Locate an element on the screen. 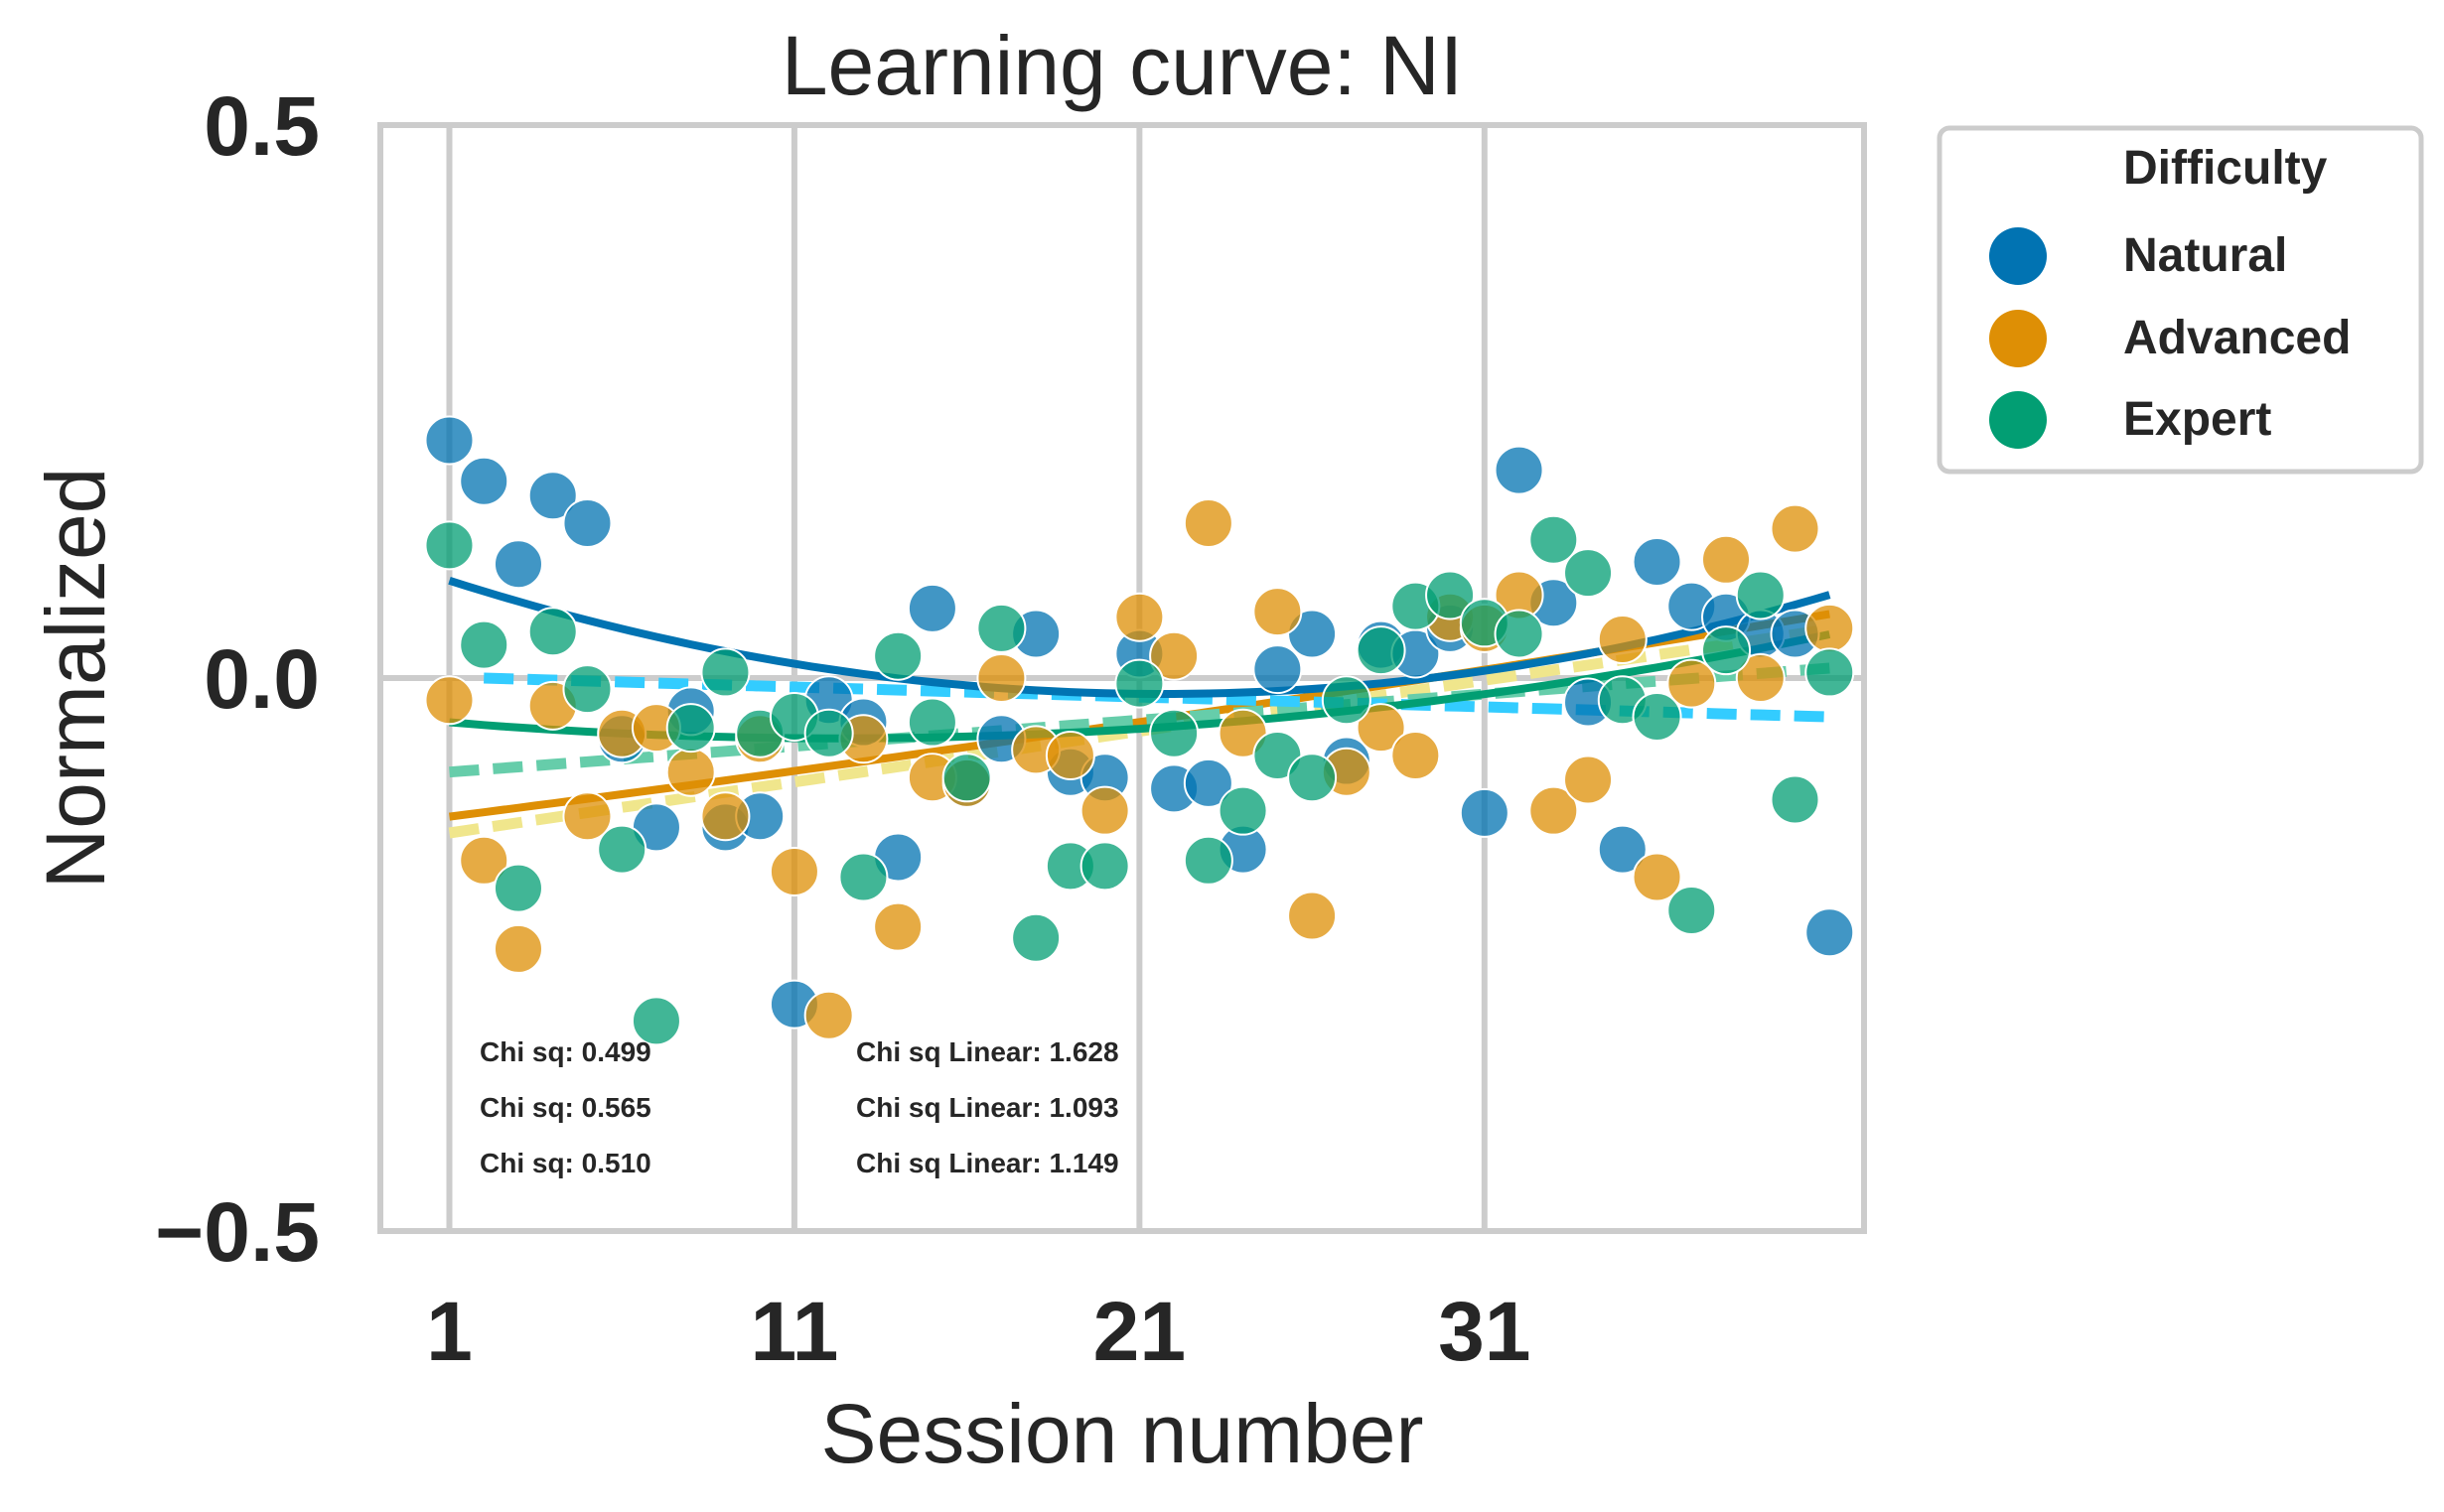 This screenshot has height=1512, width=2444. legend-label-natural: Natural is located at coordinates (2205, 255).